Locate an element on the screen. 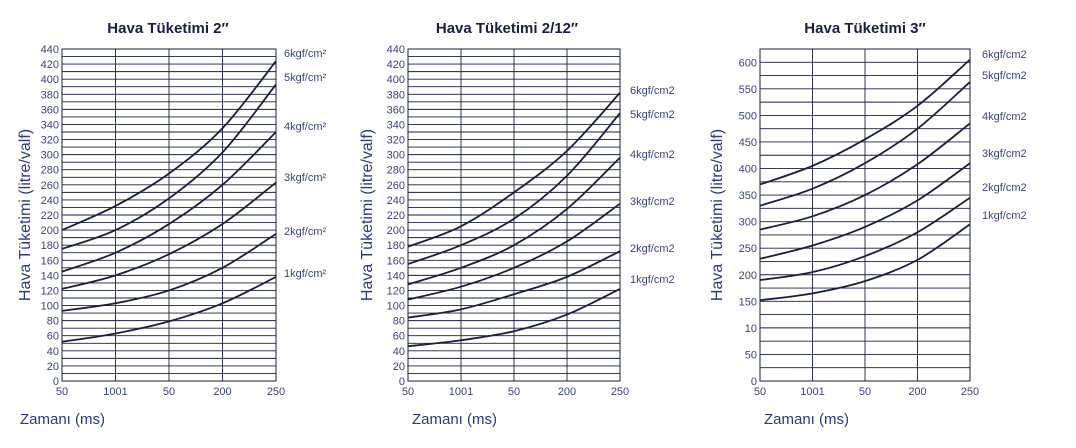 The height and width of the screenshot is (448, 1076). y-tick-label: 50 is located at coordinates (751, 355).